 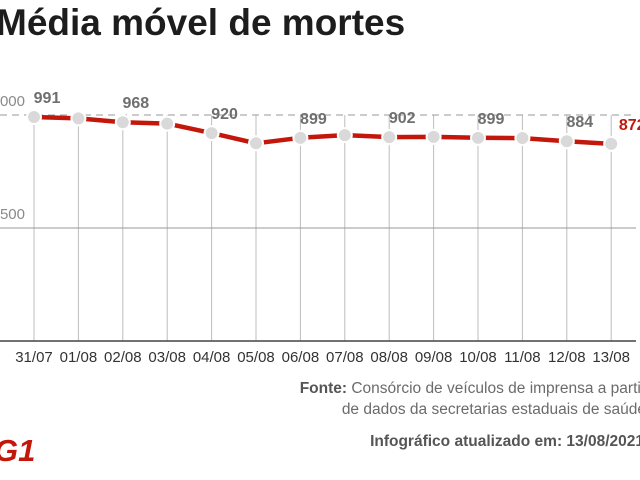 I want to click on data-label: 902, so click(x=402, y=118).